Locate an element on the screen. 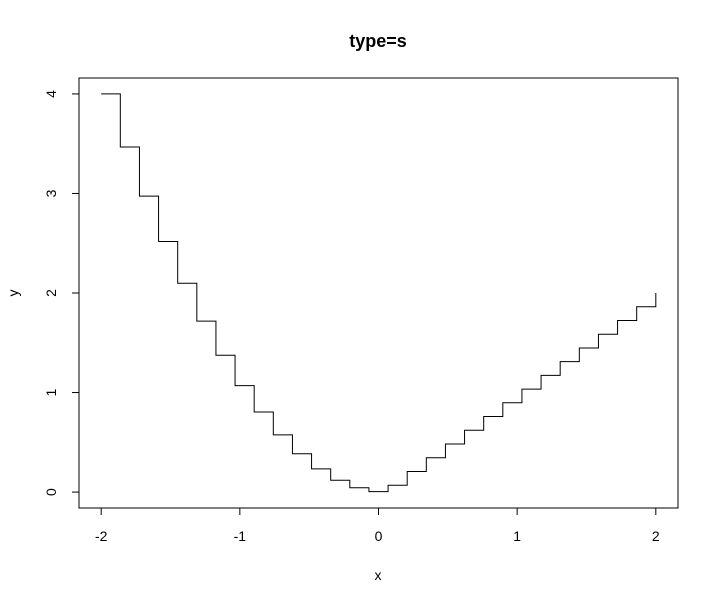  y-tick-label: 3 is located at coordinates (51, 193).